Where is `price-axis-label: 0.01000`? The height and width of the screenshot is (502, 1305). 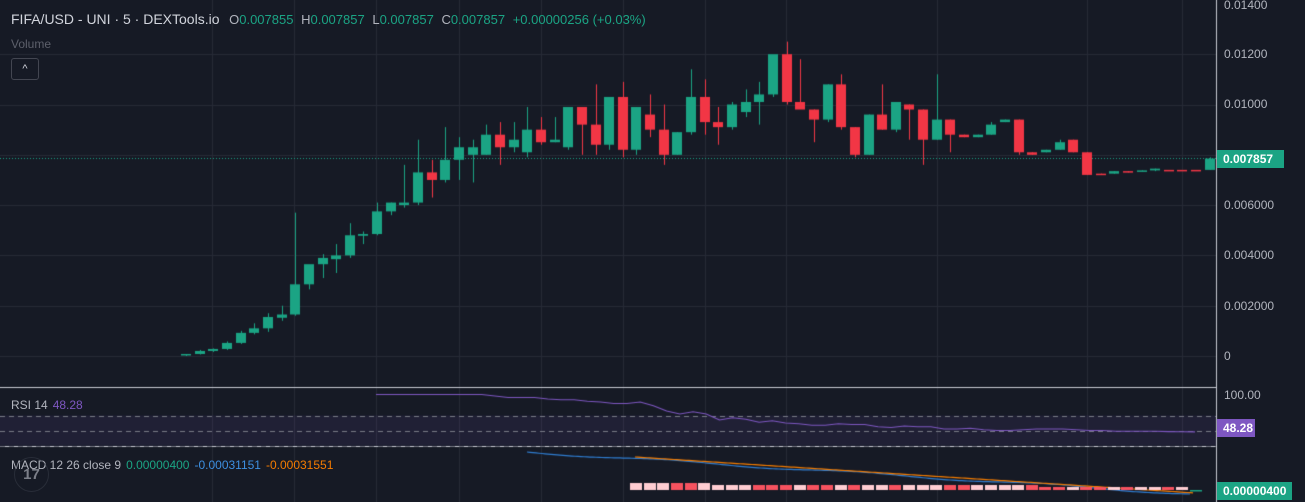 price-axis-label: 0.01000 is located at coordinates (1246, 104).